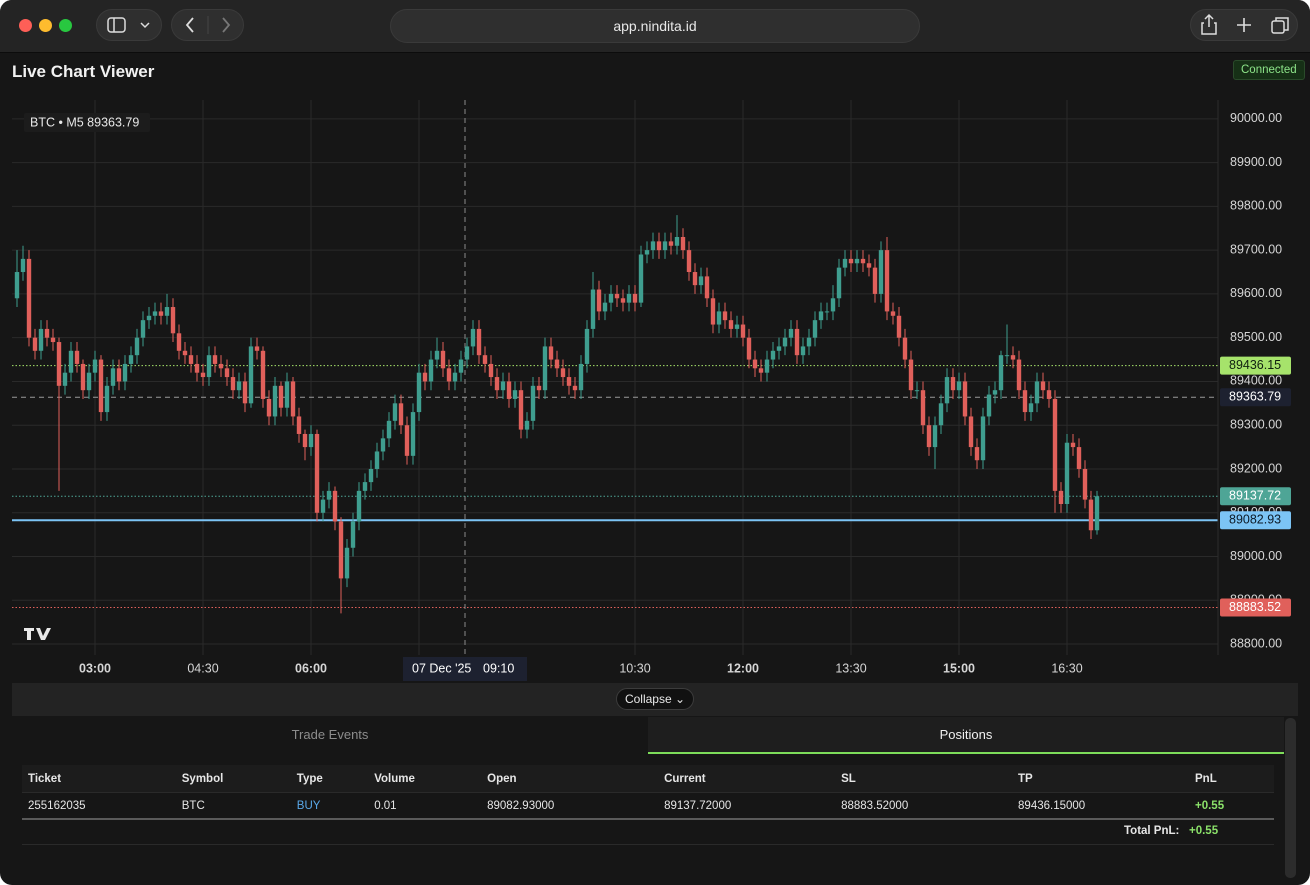 This screenshot has height=885, width=1310. What do you see at coordinates (1231, 806) in the screenshot?
I see `cell: +0.55` at bounding box center [1231, 806].